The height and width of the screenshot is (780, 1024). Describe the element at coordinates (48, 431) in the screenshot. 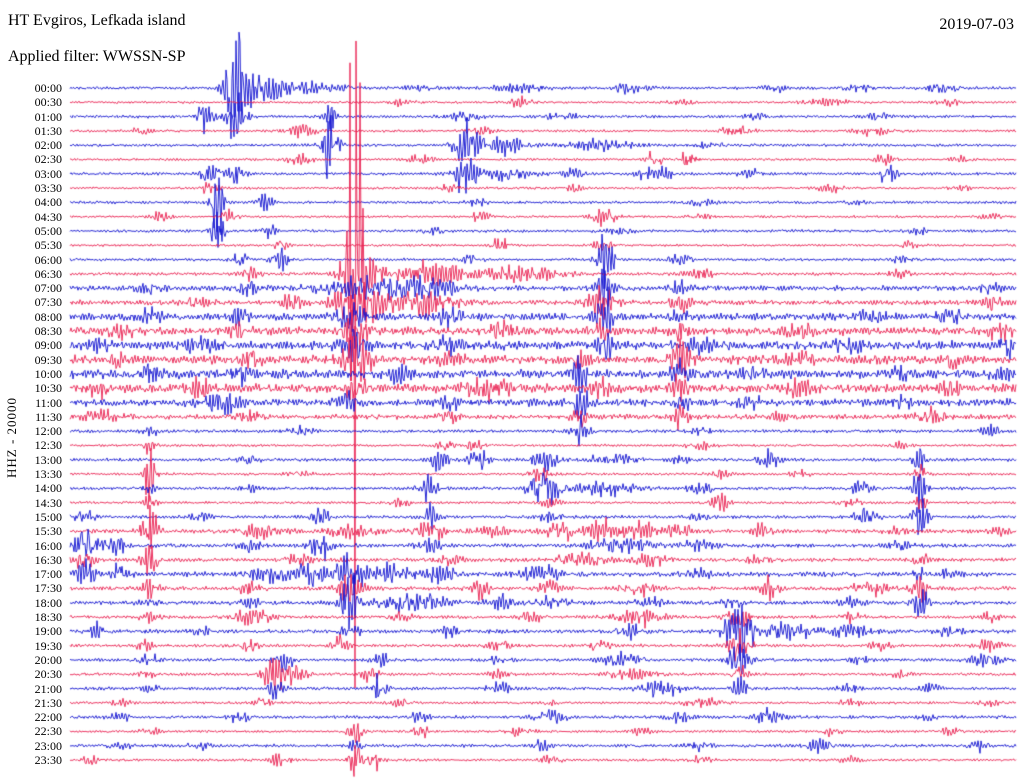

I see `time-label: 12:00` at that location.